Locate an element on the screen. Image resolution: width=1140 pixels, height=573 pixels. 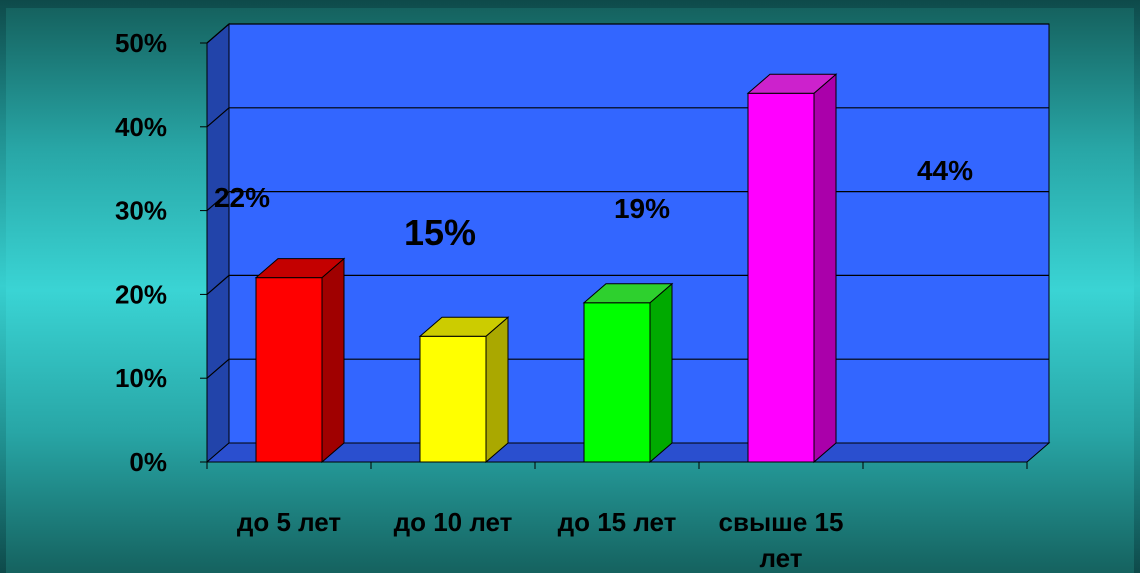
y-tick-label: 50% is located at coordinates (141, 43).